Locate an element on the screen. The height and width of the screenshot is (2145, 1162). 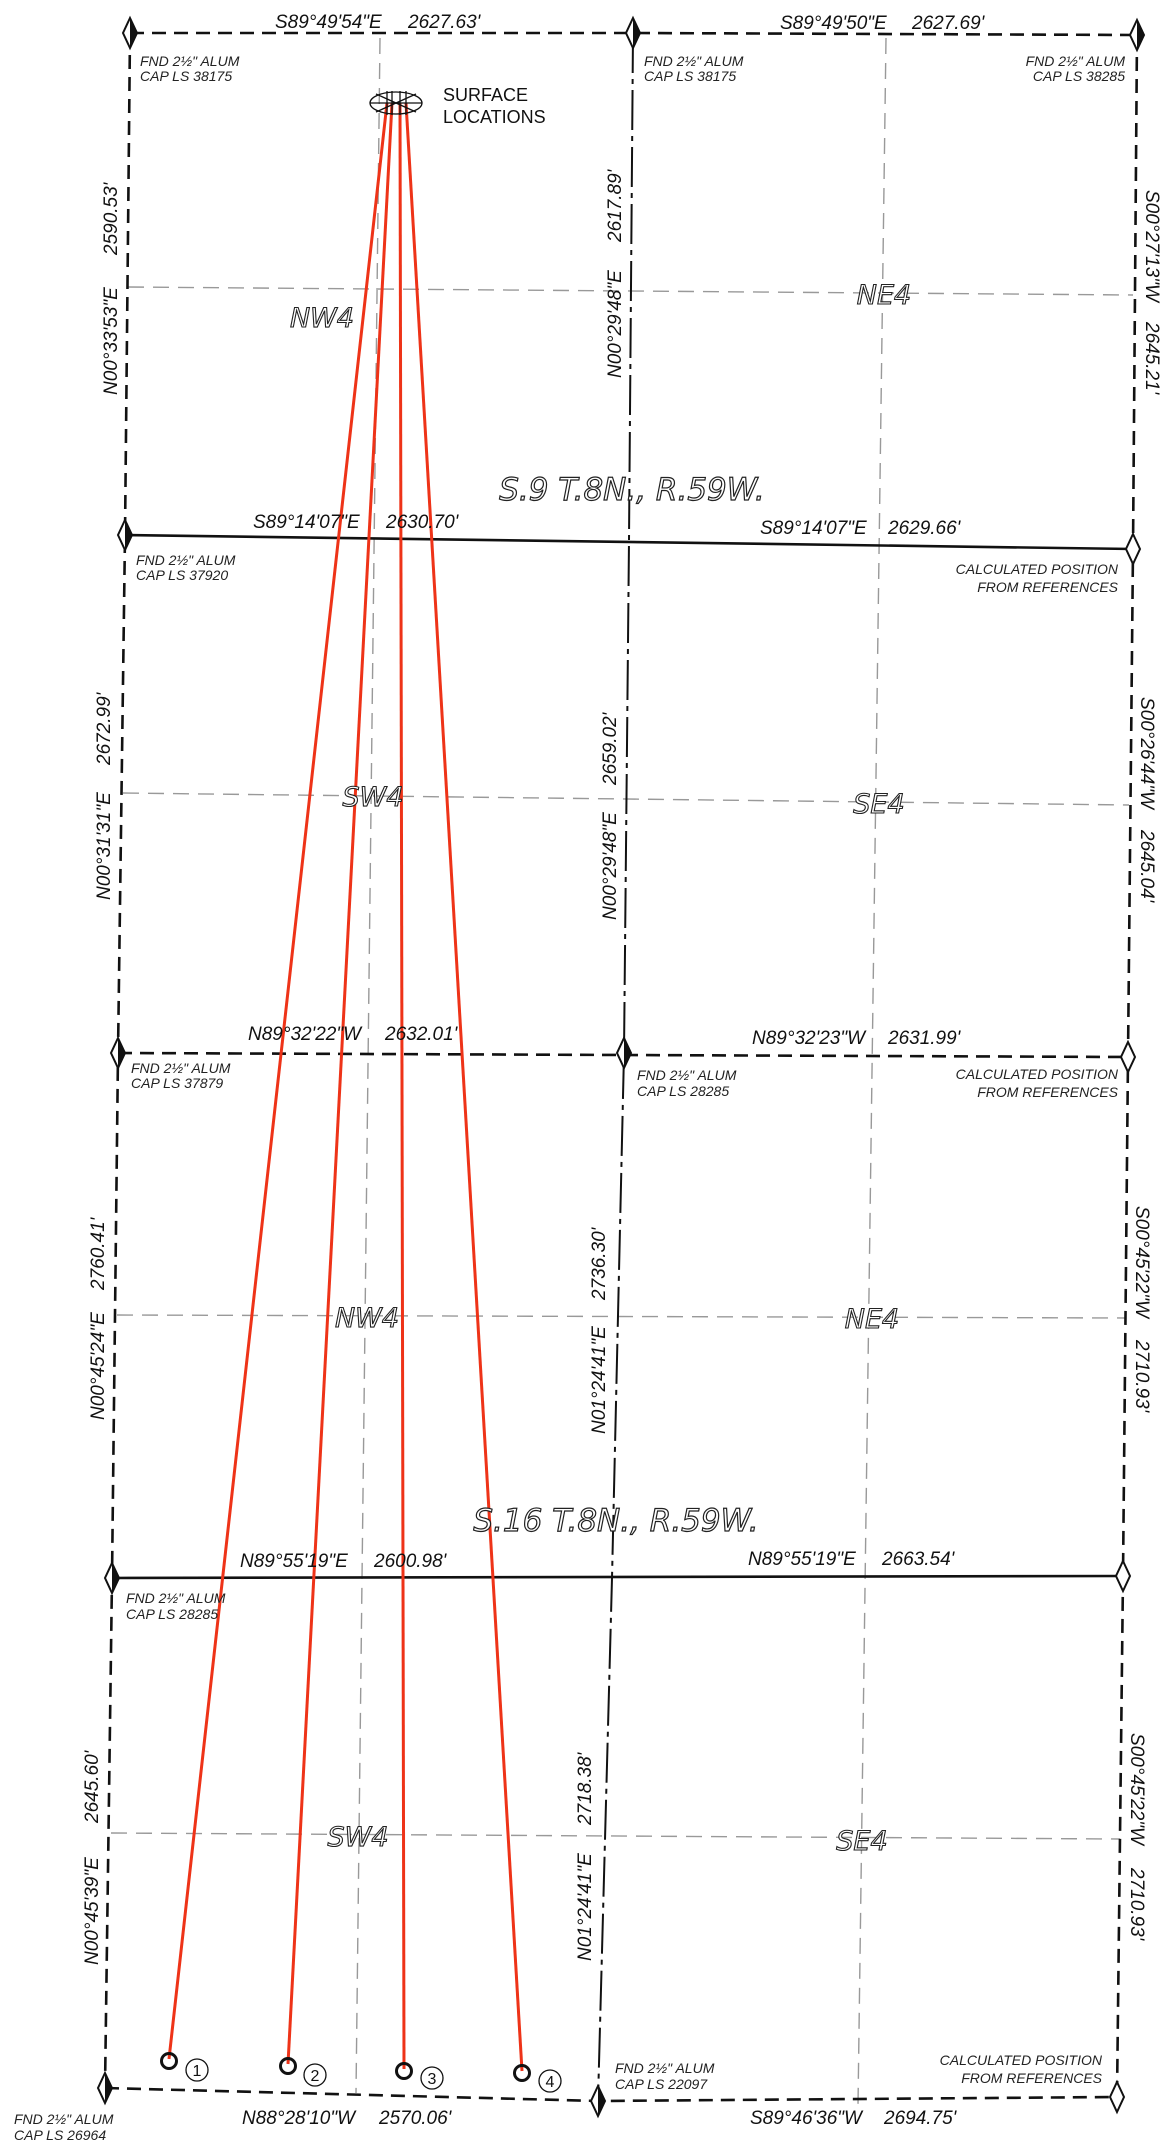
note-ne-corner-line-1: FND 2½" ALUM is located at coordinates (1076, 61).